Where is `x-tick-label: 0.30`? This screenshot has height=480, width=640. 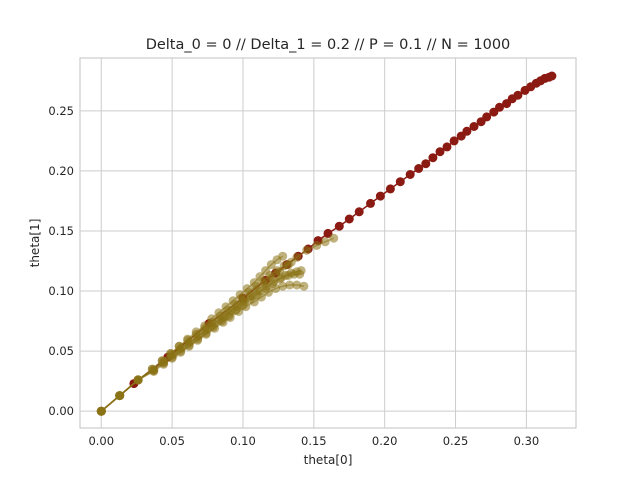 x-tick-label: 0.30 is located at coordinates (527, 441).